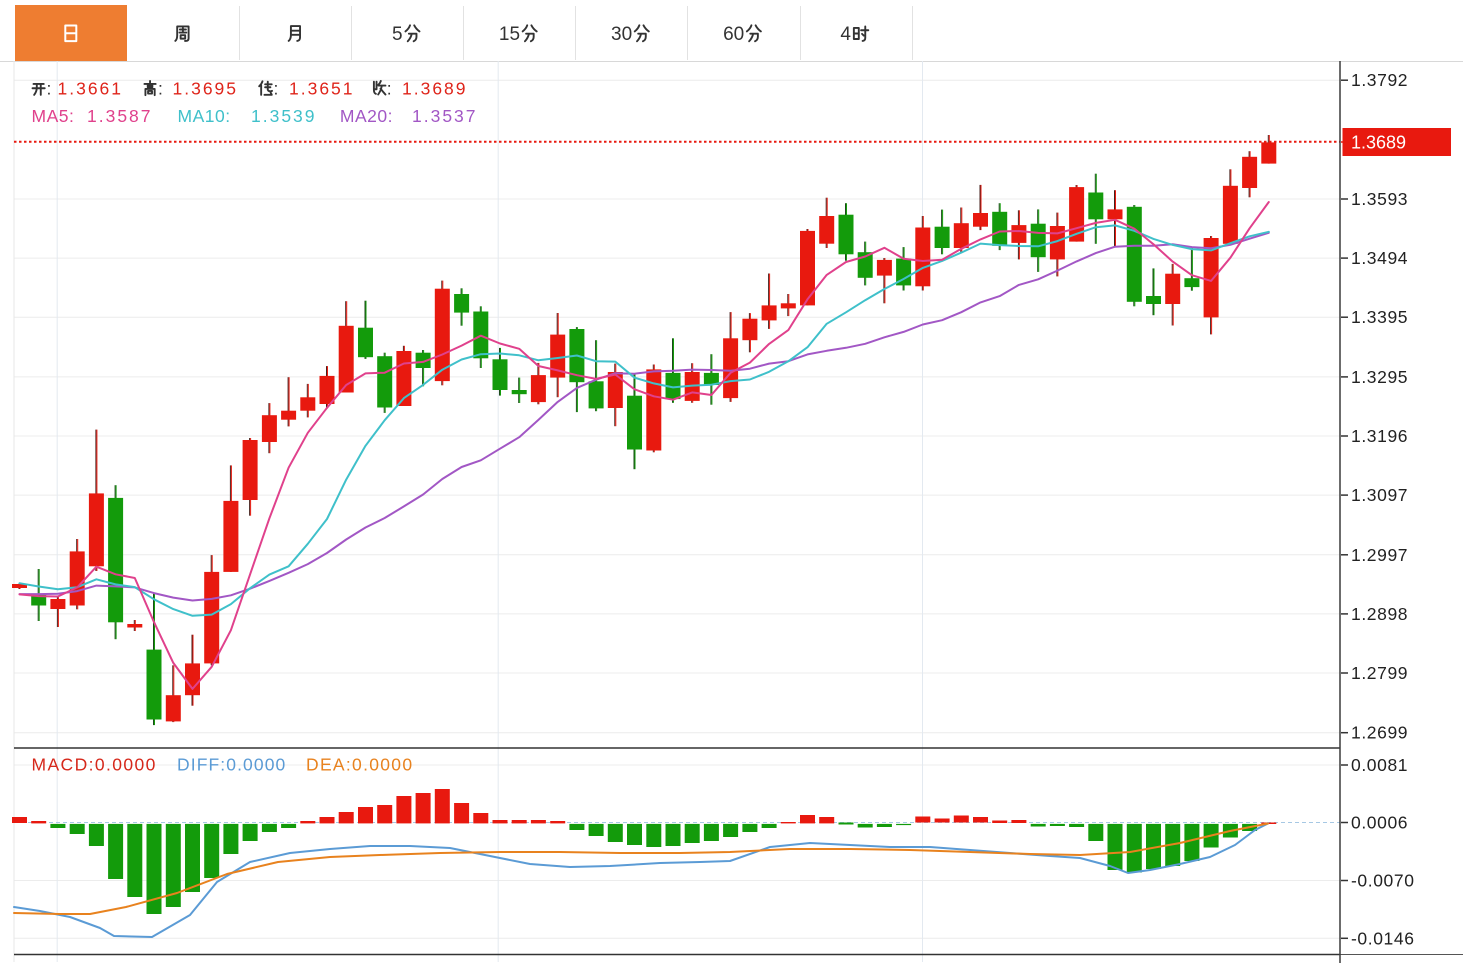 Image resolution: width=1463 pixels, height=963 pixels. What do you see at coordinates (733, 34) in the screenshot?
I see `svg-text: 60` at bounding box center [733, 34].